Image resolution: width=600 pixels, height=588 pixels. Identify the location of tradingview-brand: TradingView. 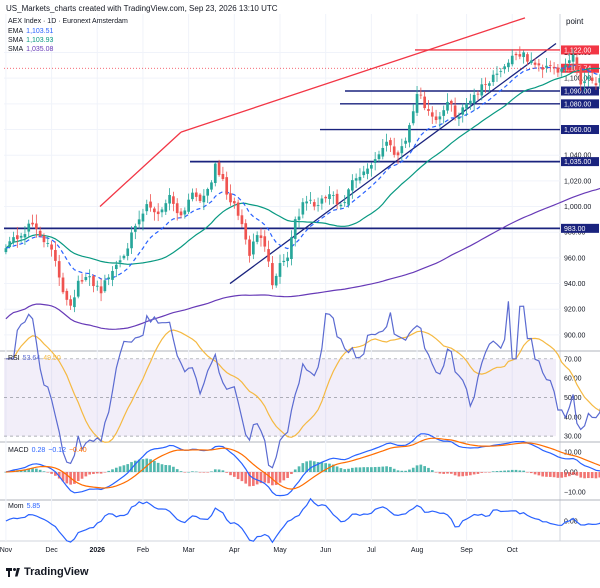
(56, 572).